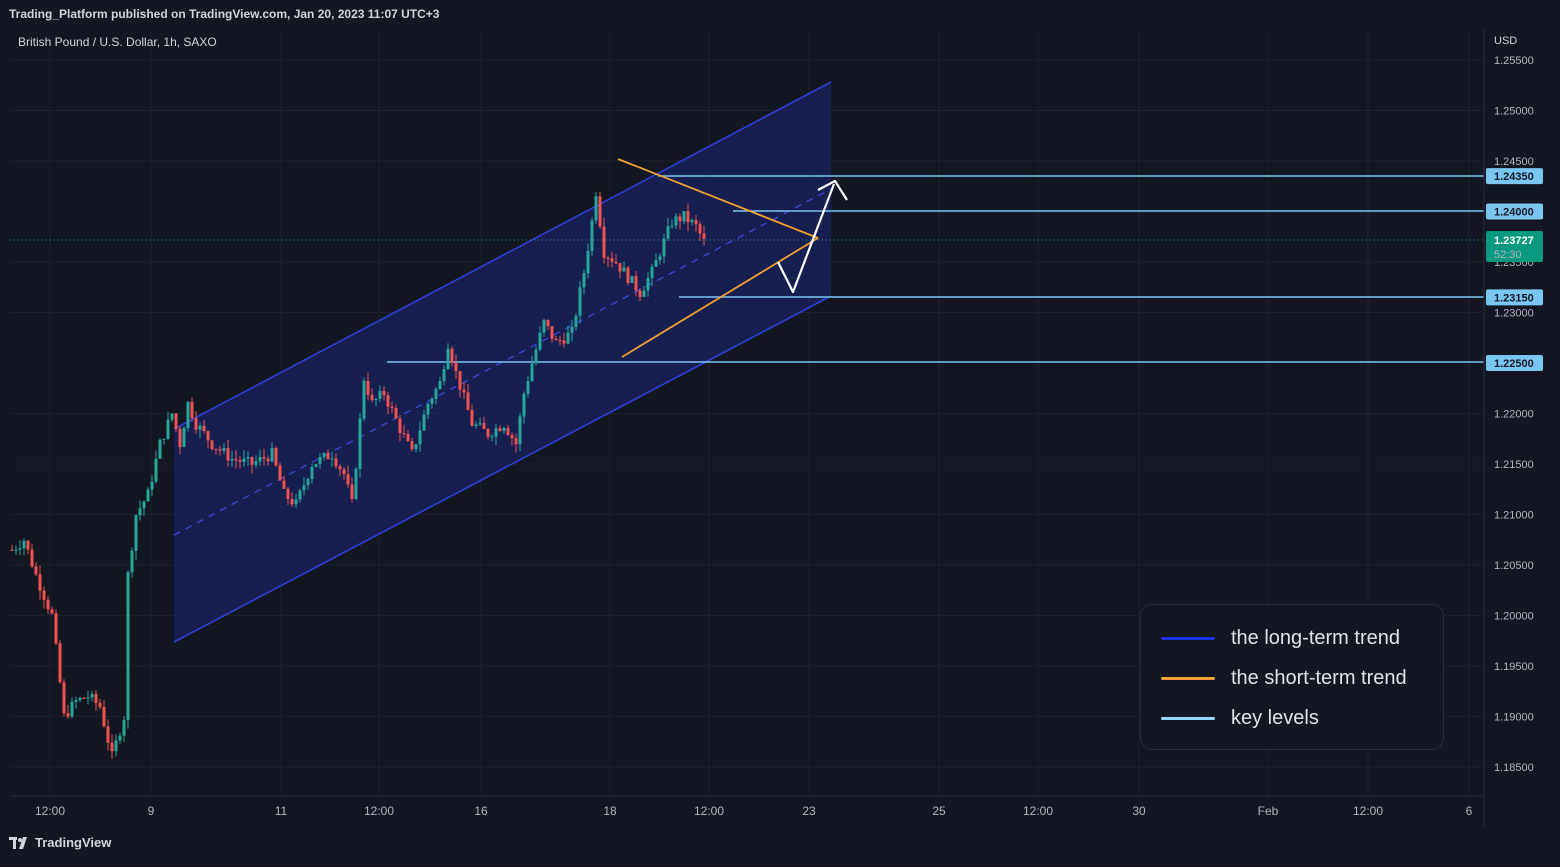  Describe the element at coordinates (1514, 314) in the screenshot. I see `y-tick-label: 1.23000` at that location.